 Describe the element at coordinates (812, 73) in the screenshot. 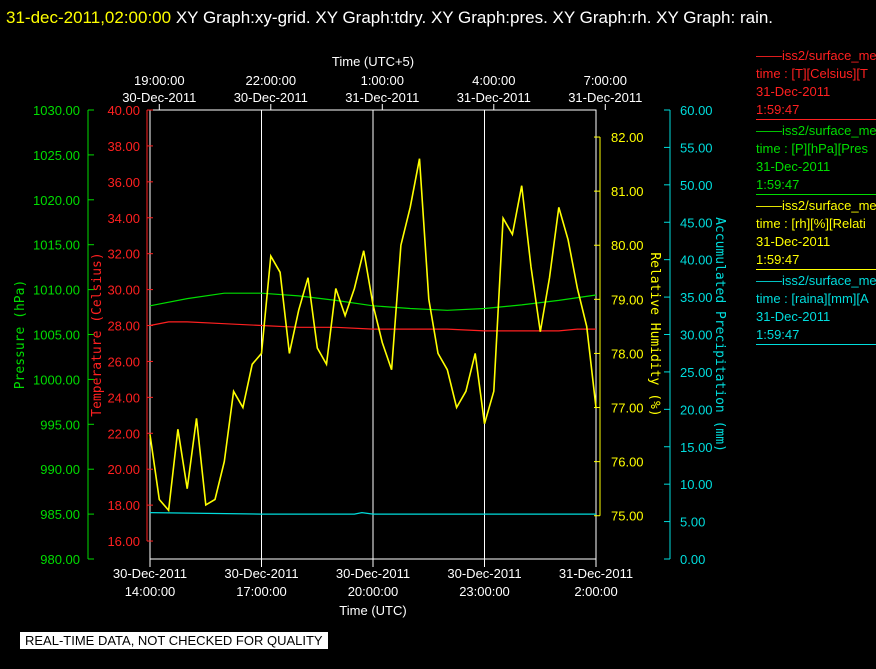

I see `legend-text: time : [T][Celsius][T` at that location.